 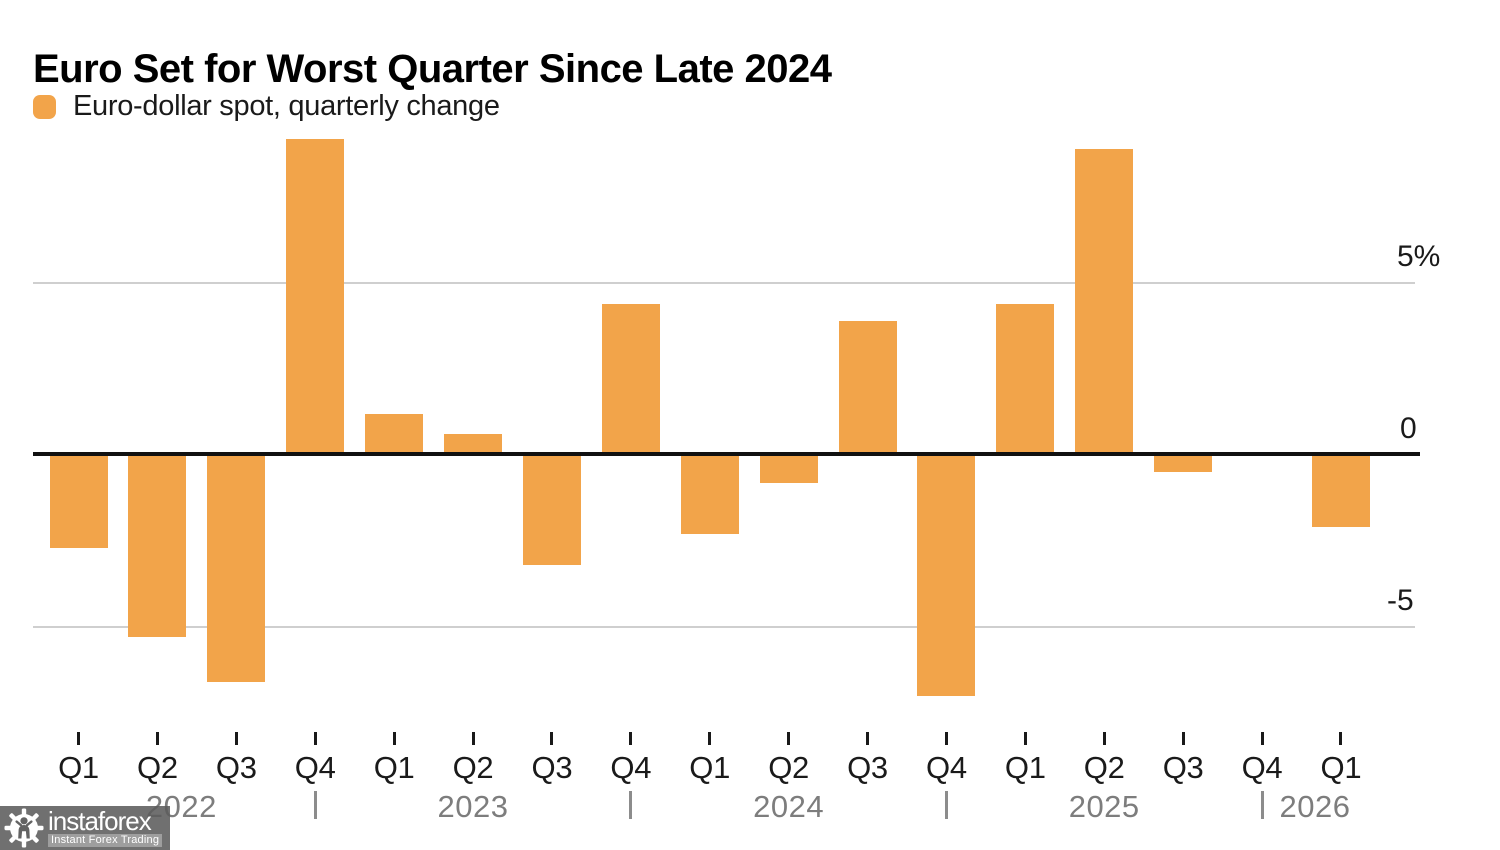 What do you see at coordinates (726, 454) in the screenshot?
I see `zero-baseline` at bounding box center [726, 454].